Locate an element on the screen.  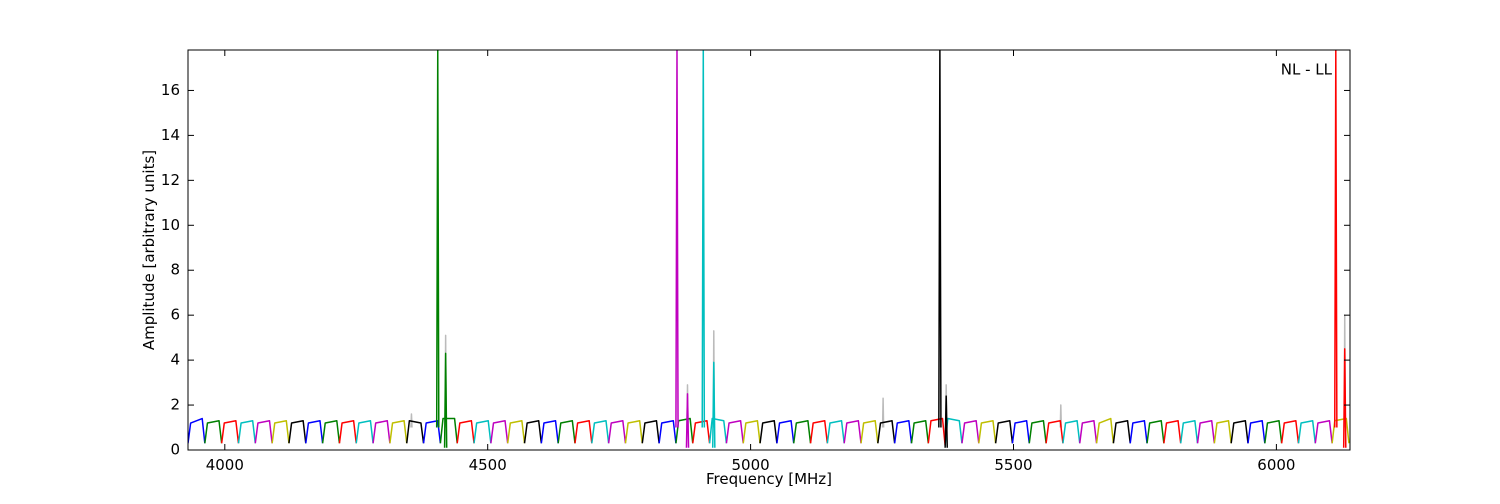
x-tick-label: 4500 is located at coordinates (488, 465).